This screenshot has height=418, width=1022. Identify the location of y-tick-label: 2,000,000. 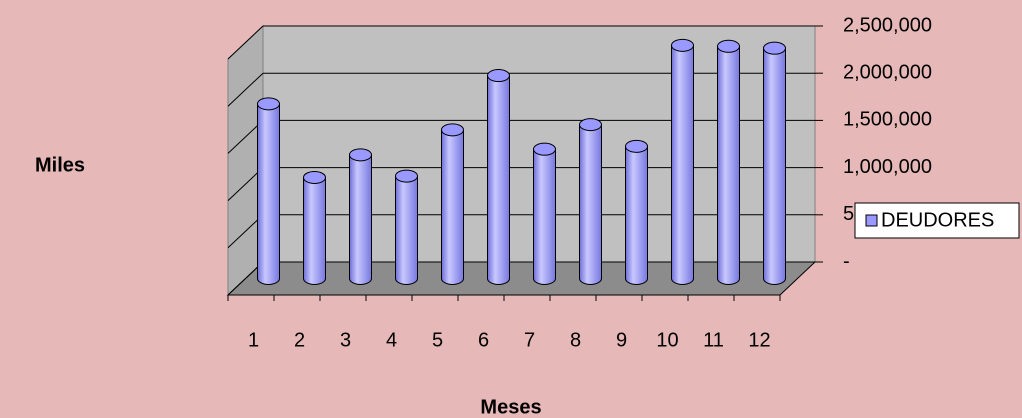
(887, 72).